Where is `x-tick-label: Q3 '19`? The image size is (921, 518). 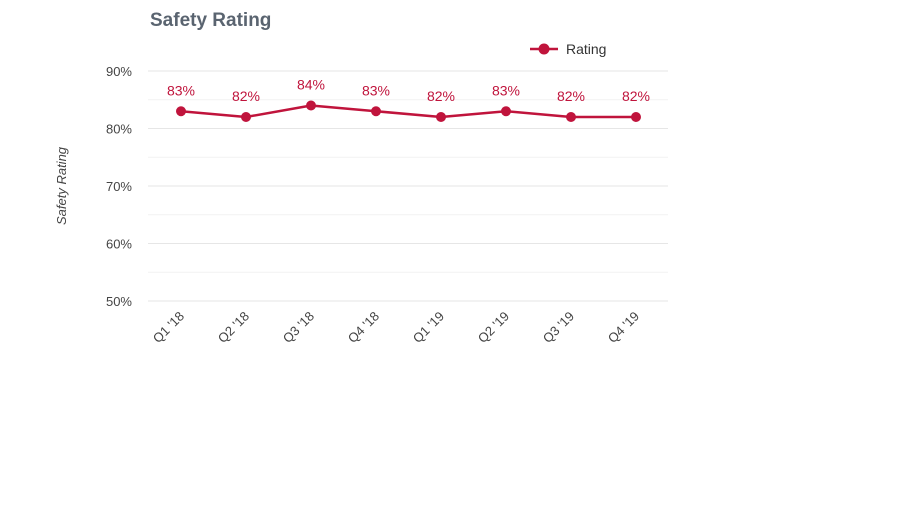 x-tick-label: Q3 '19 is located at coordinates (558, 327).